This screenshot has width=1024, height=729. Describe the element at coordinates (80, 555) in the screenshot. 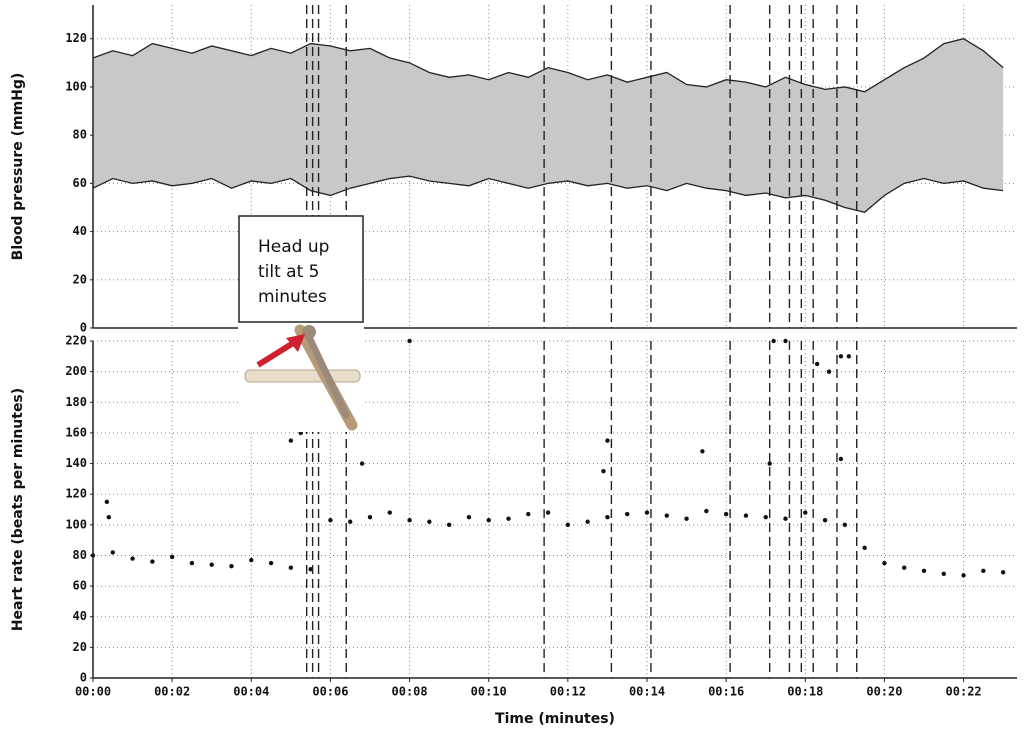

I see `y-tick-label: 80` at that location.